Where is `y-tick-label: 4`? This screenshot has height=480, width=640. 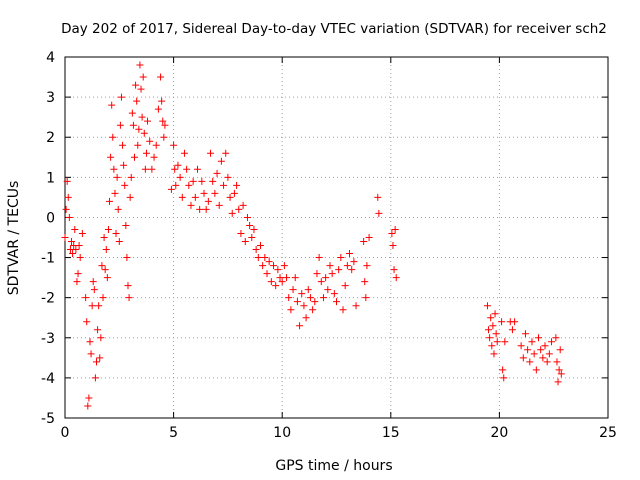 y-tick-label: 4 is located at coordinates (50, 58).